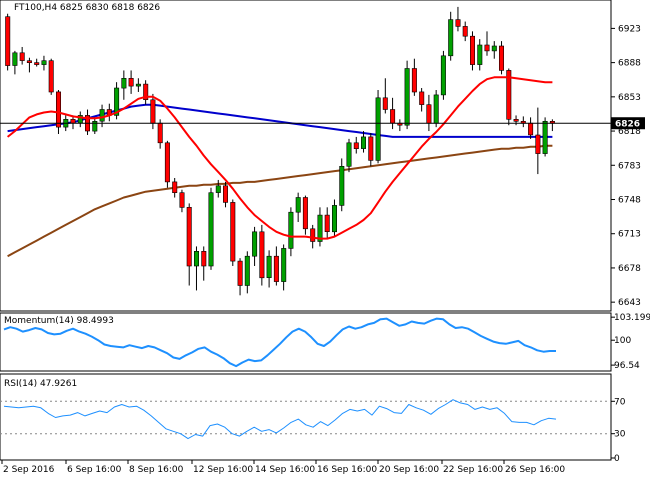 This screenshot has height=480, width=650. Describe the element at coordinates (87, 8) in the screenshot. I see `price-header-text: FT100,H4 6825 6830 6818 6826` at that location.